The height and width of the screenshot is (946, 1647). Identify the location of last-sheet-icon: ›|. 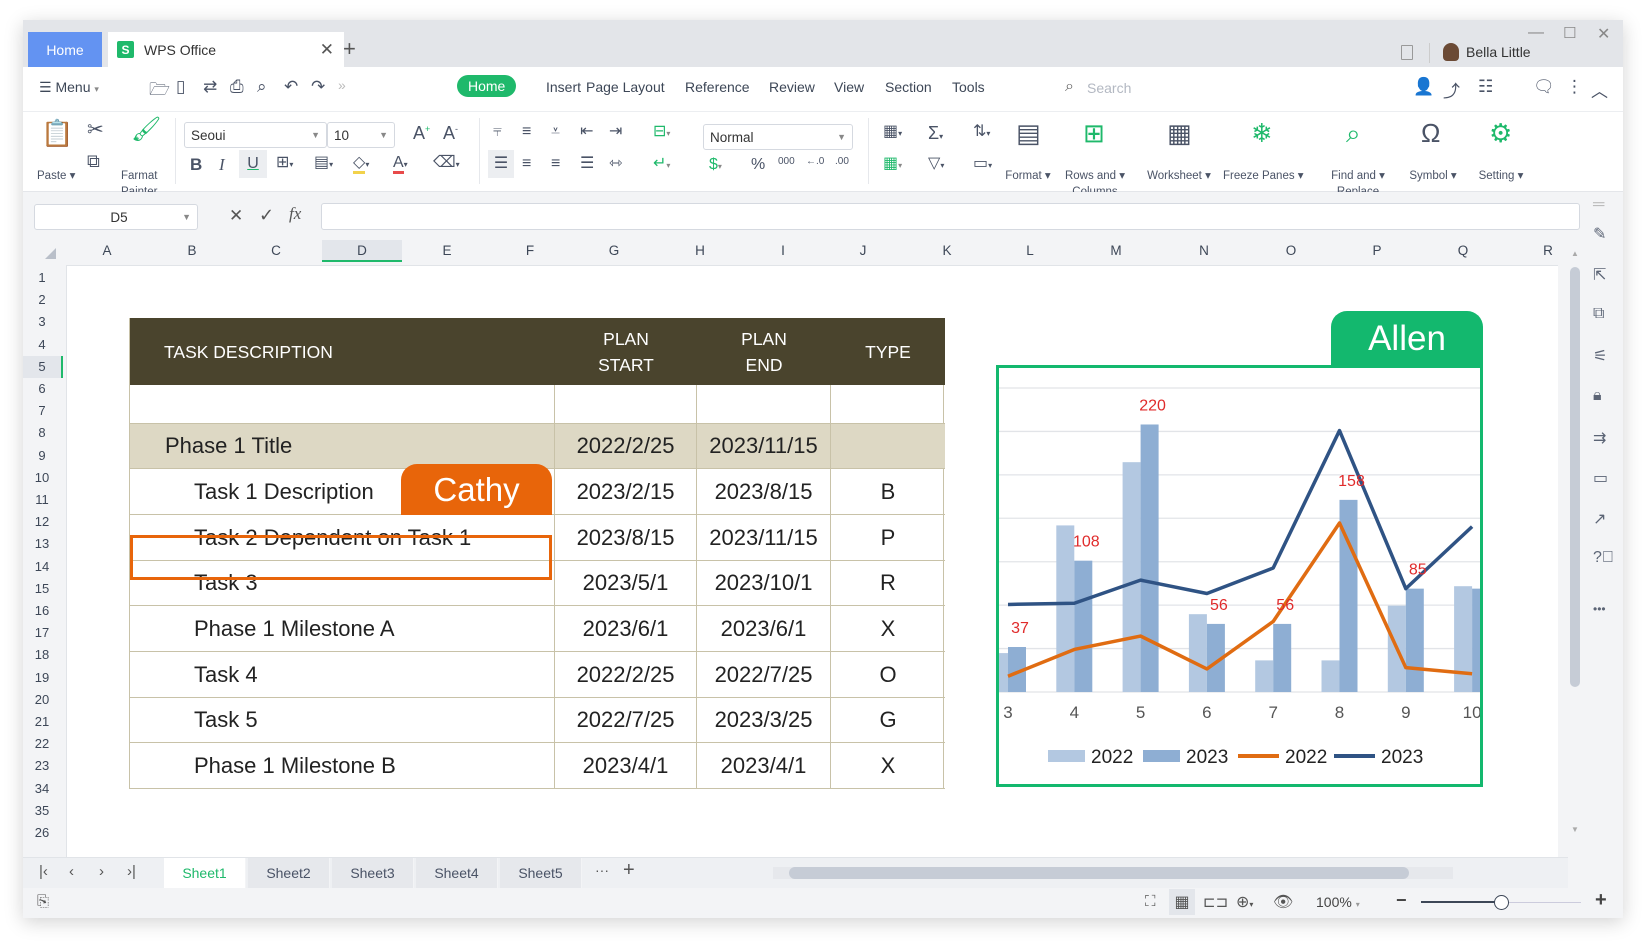
(131, 871).